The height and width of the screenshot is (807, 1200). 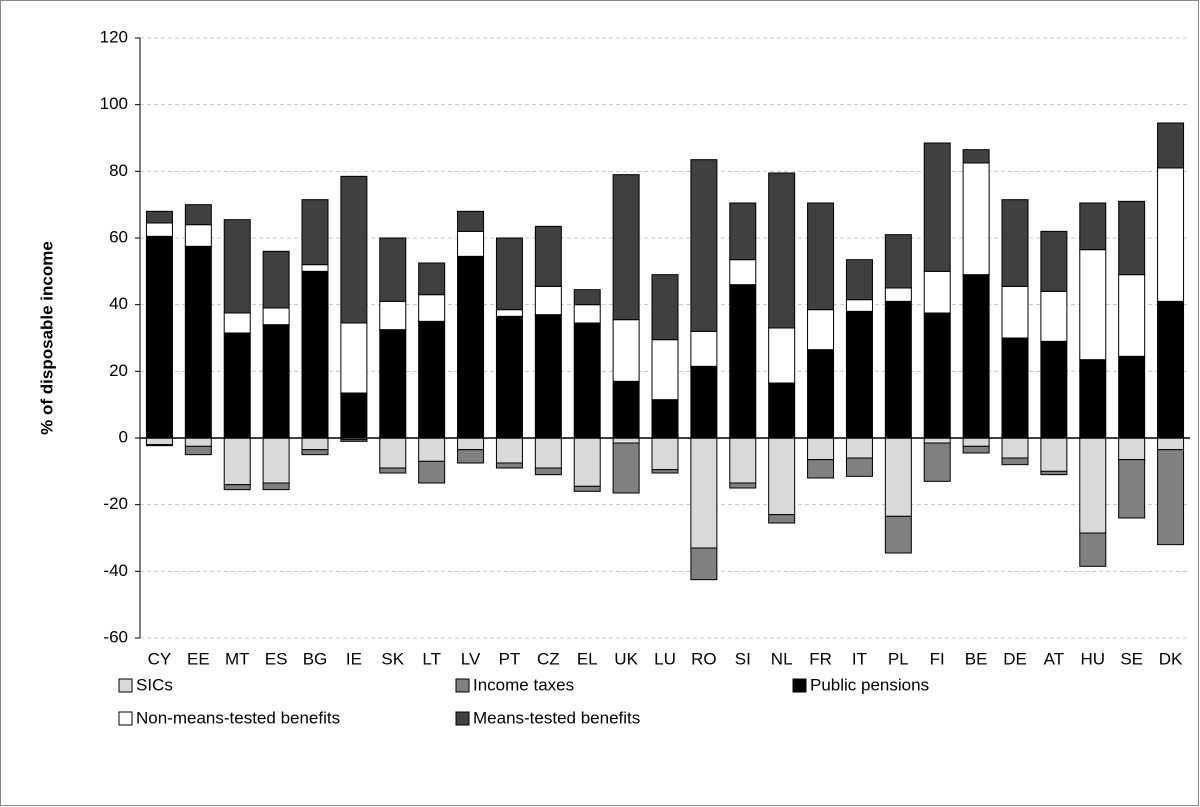 I want to click on y-tick-label: 20, so click(x=118, y=370).